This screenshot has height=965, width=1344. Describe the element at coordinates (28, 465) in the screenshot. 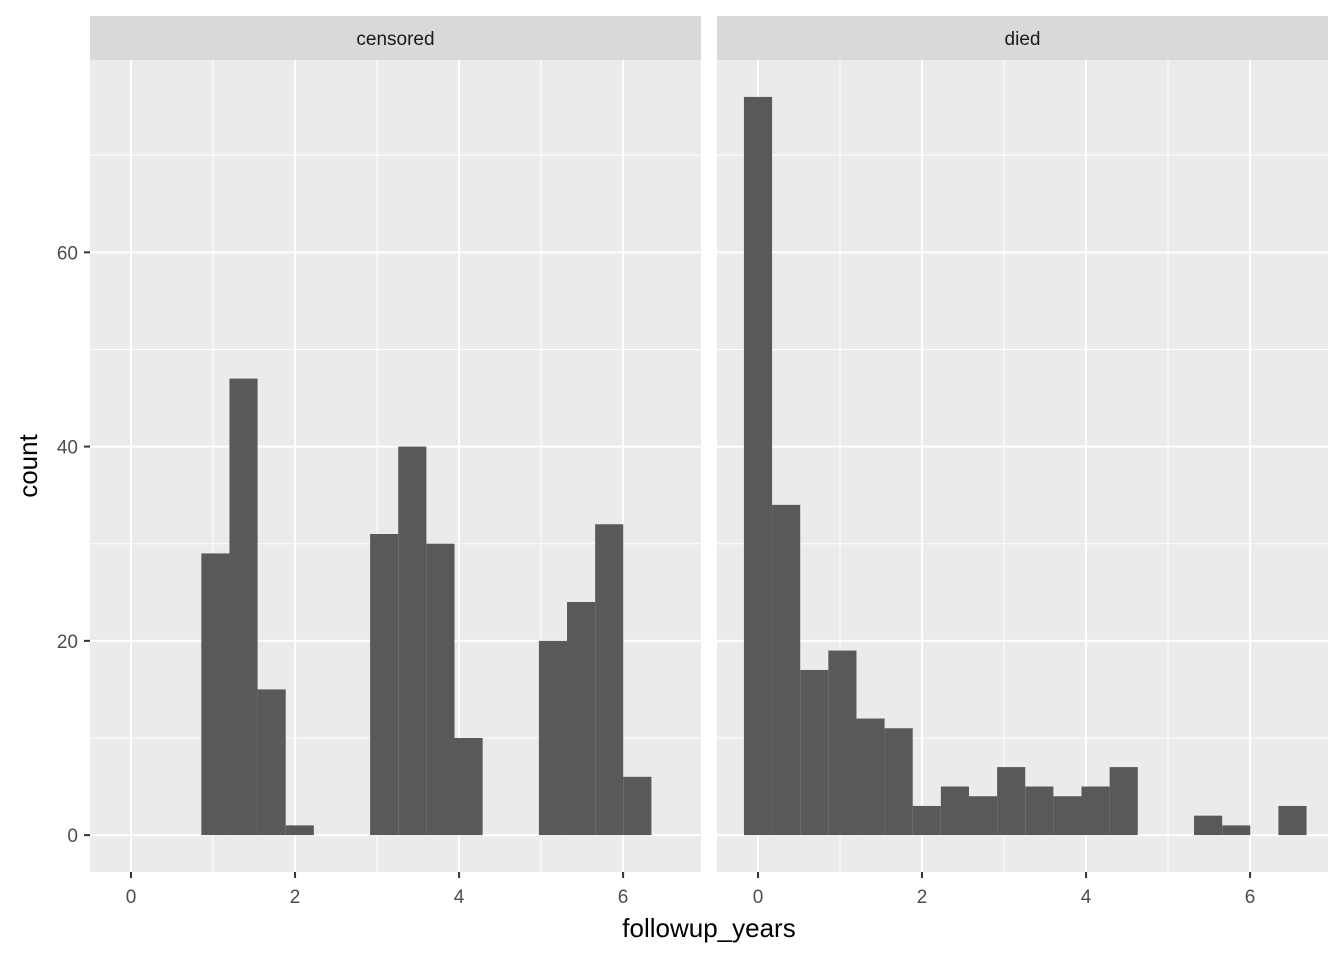

I see `y-axis-title: count` at that location.